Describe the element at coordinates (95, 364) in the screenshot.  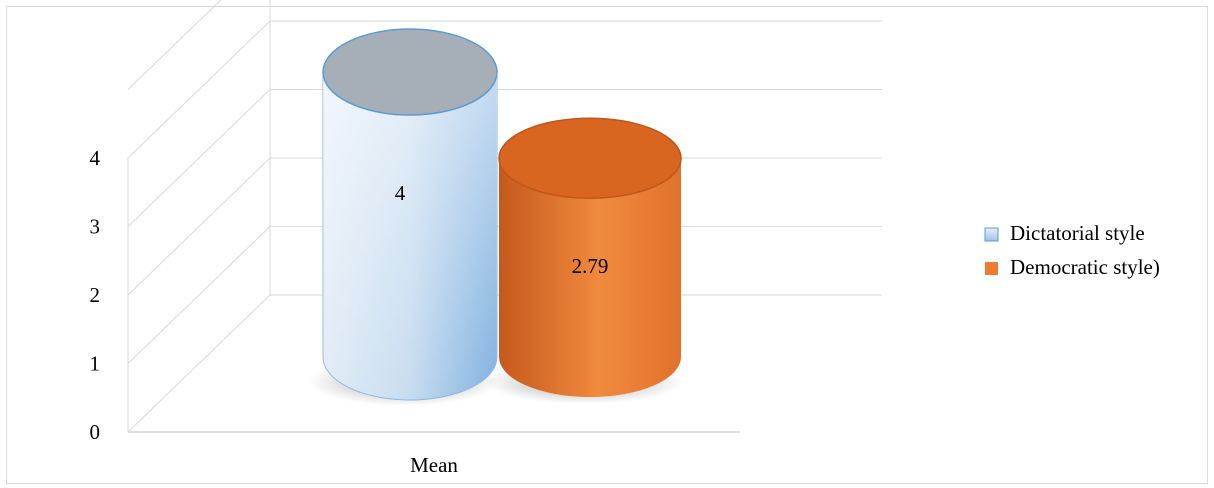
I see `y-tick-label: 1` at that location.